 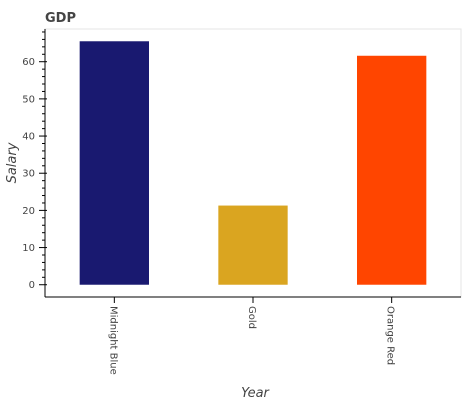 I want to click on x-axis-label: Year, so click(x=255, y=393).